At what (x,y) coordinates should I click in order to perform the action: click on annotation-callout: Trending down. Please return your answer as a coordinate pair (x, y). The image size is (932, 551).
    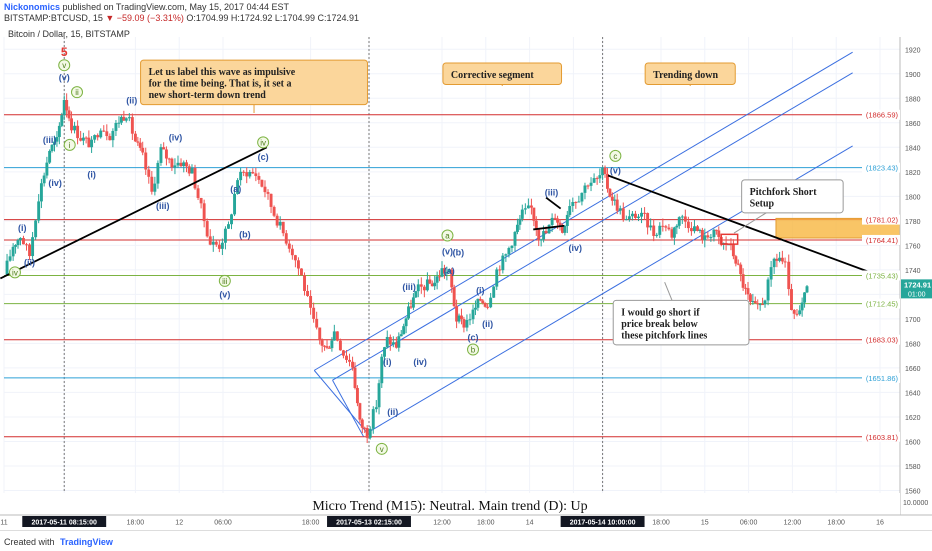
    Looking at the image, I should click on (690, 74).